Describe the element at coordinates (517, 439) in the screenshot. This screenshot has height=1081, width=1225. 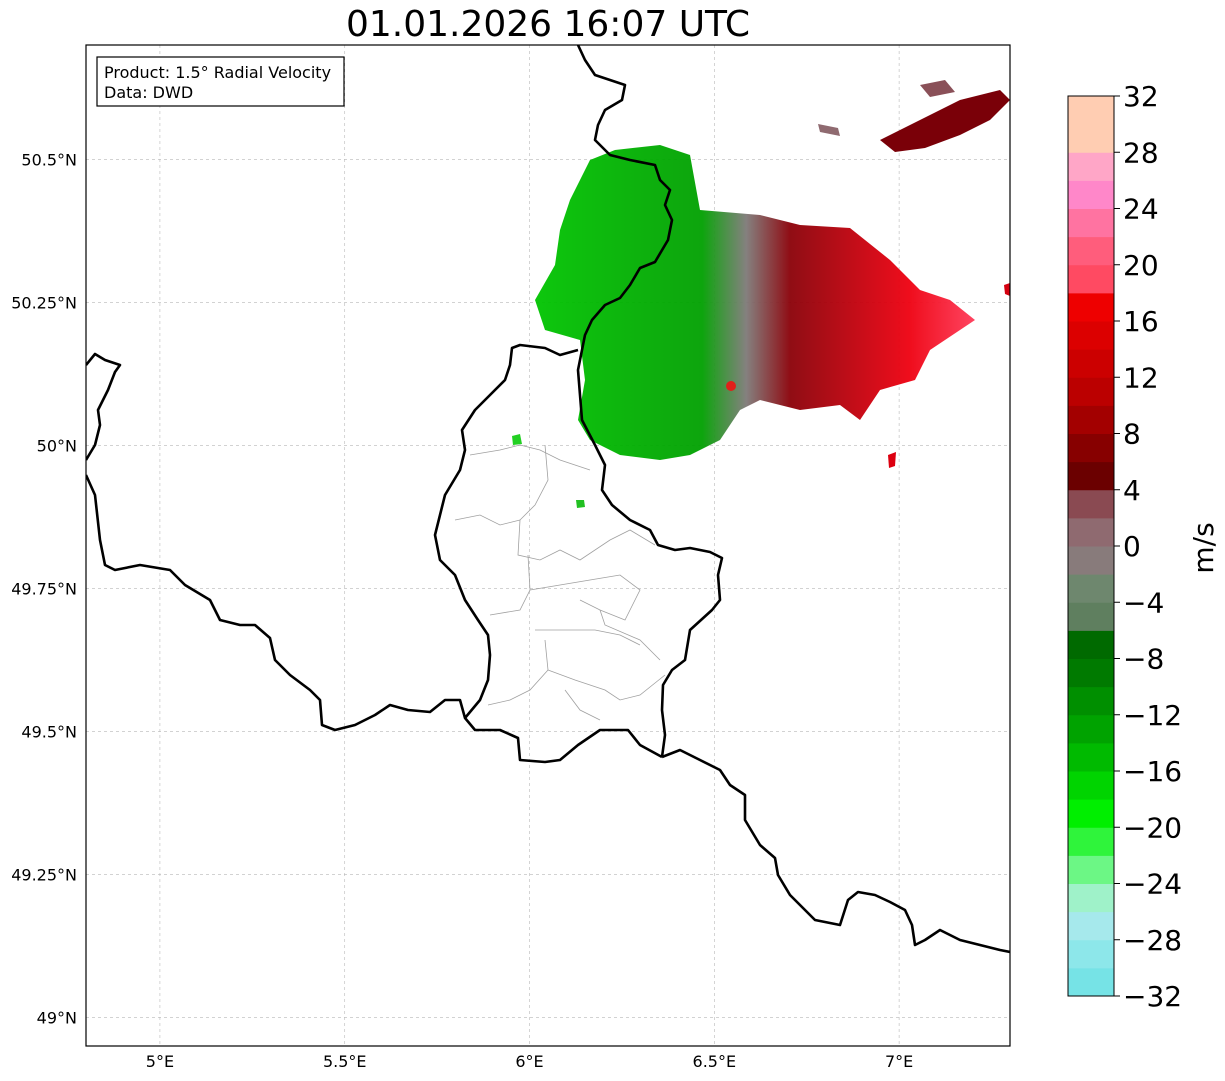
I see `echo-green-fragment` at that location.